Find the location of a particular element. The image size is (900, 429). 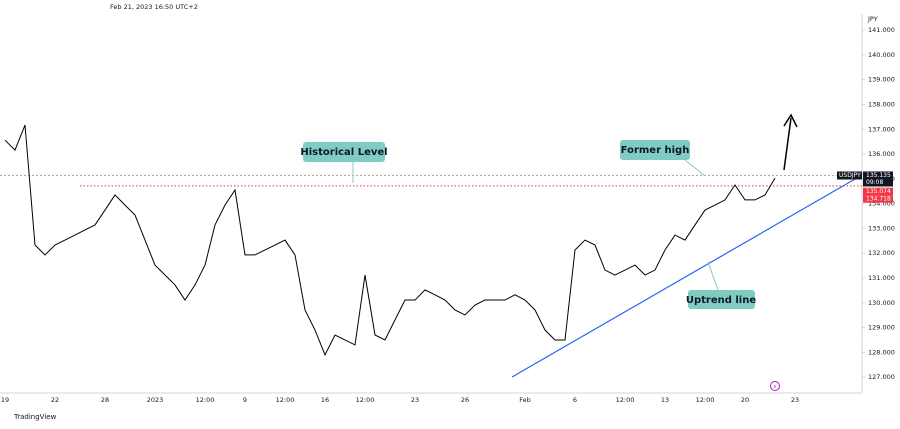

y-tick-label: 134.000 is located at coordinates (881, 204).